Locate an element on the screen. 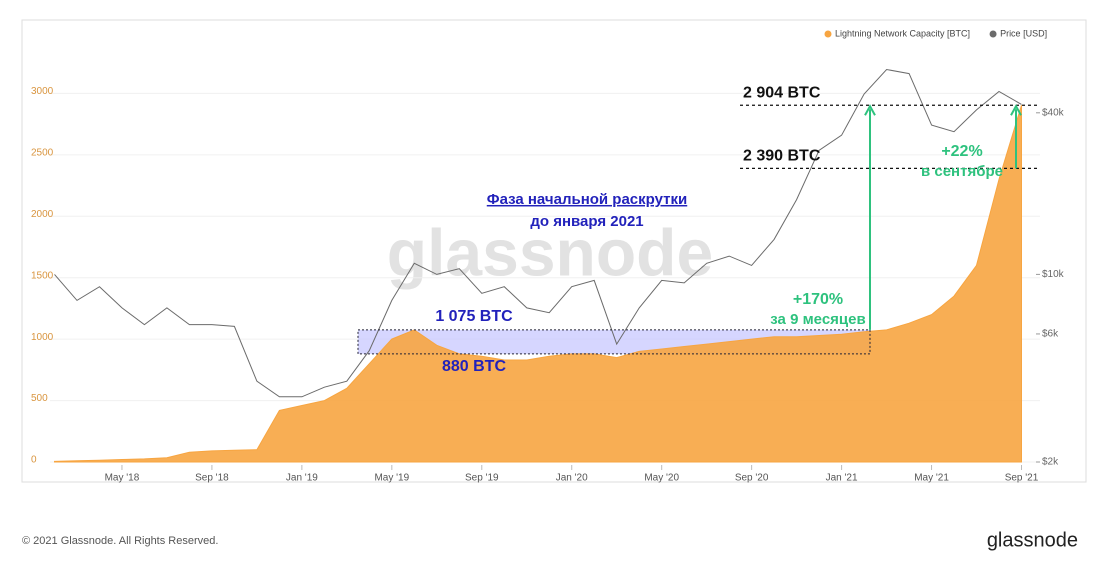  phase-note: до января 2021 is located at coordinates (586, 221).